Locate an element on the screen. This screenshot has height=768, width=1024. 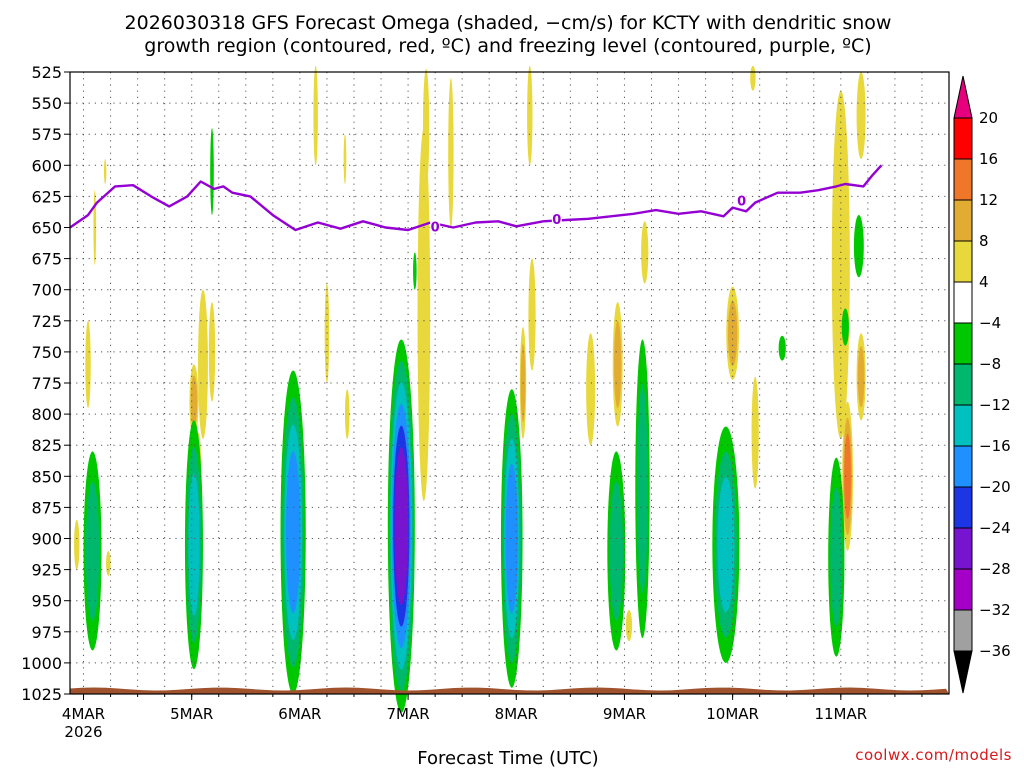
colorbar-tick-label: −8 is located at coordinates (990, 364).